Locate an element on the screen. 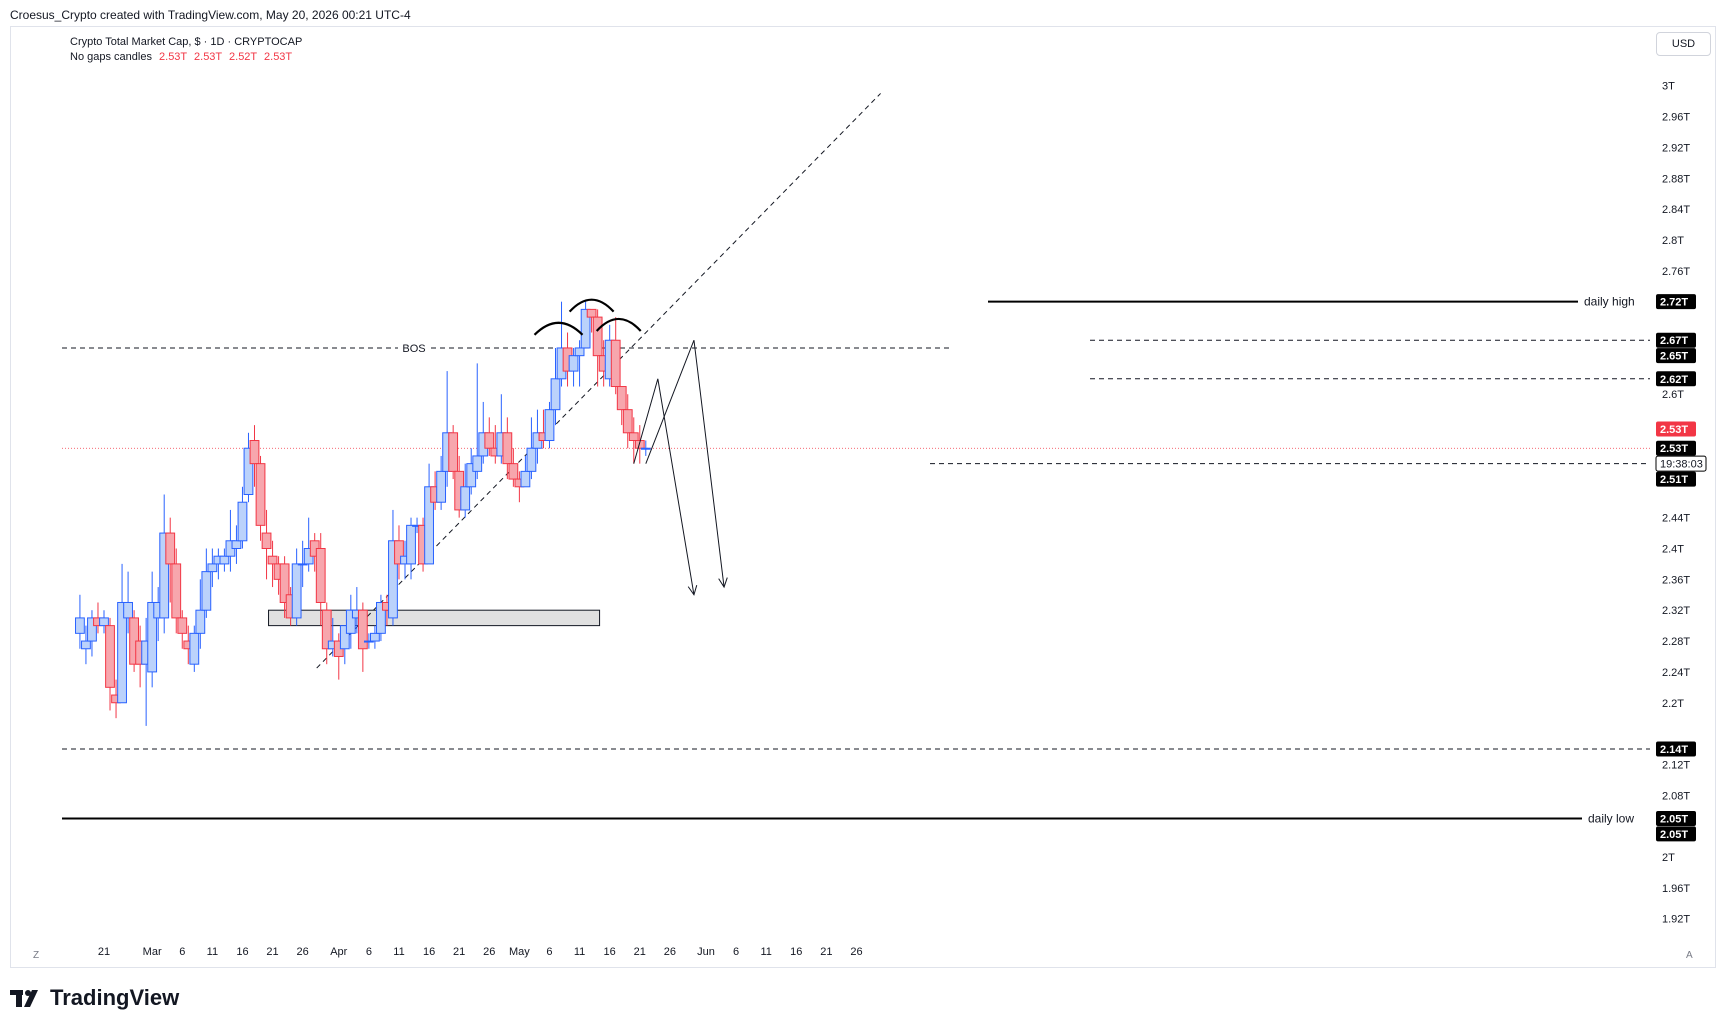 The width and height of the screenshot is (1726, 1025). legend-subtitle: No gaps candles is located at coordinates (111, 57).